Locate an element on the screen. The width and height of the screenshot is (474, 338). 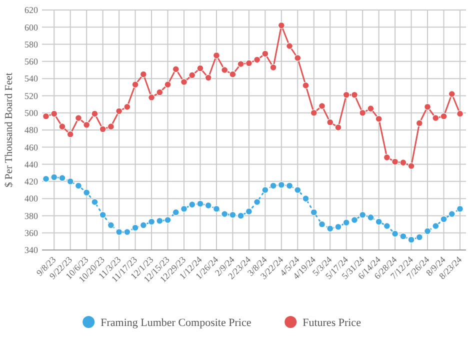
y-tick-label: 460 is located at coordinates (31, 147).